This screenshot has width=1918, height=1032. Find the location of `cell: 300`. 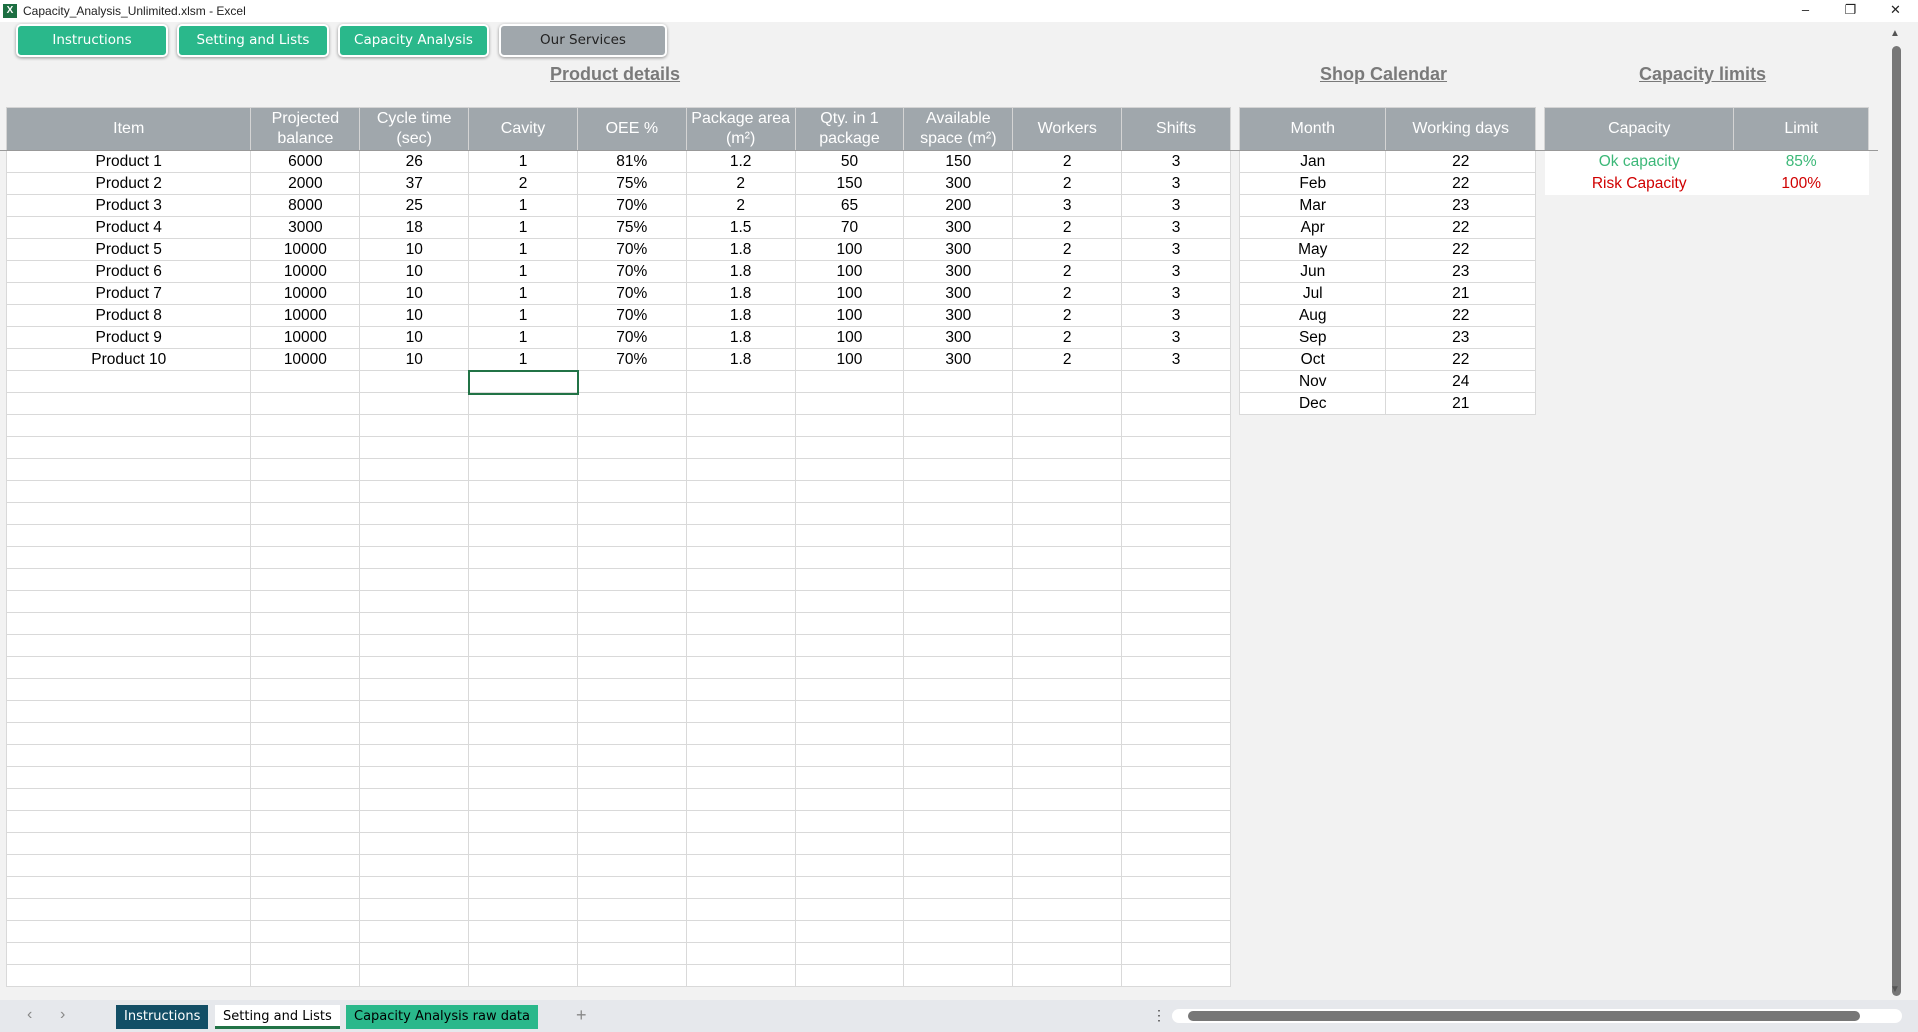

cell: 300 is located at coordinates (958, 249).